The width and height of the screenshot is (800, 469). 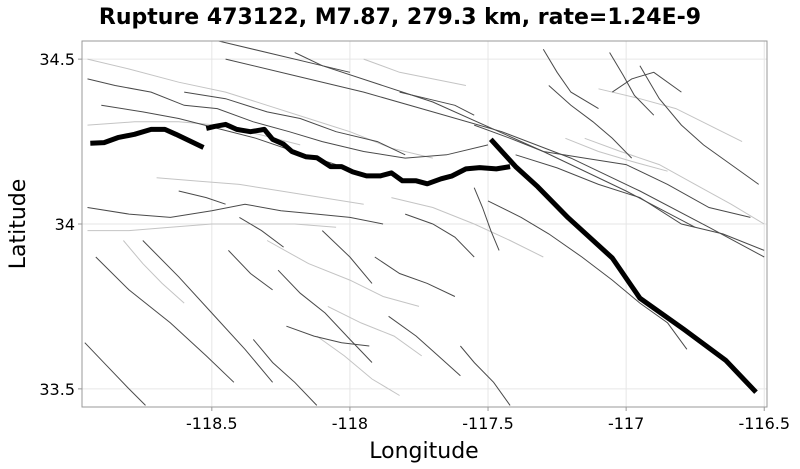 I want to click on x-tick-label: -117, so click(x=626, y=423).